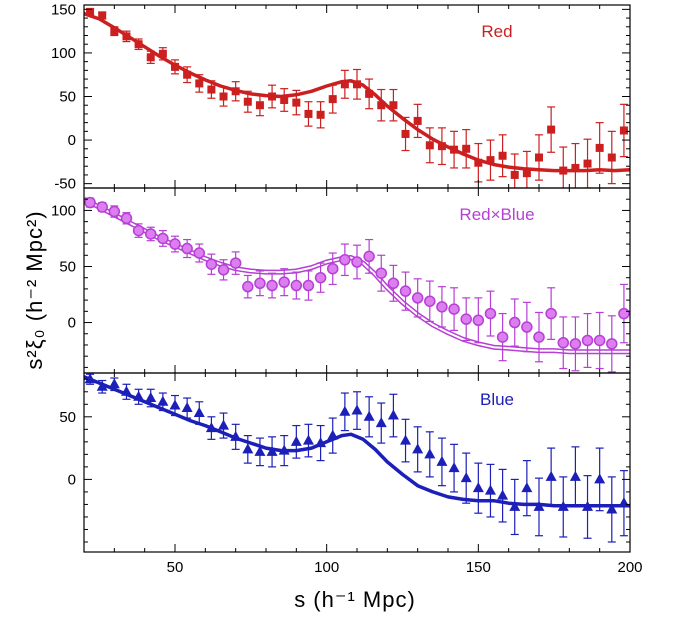  Describe the element at coordinates (326, 567) in the screenshot. I see `x-tick-label: 100` at that location.